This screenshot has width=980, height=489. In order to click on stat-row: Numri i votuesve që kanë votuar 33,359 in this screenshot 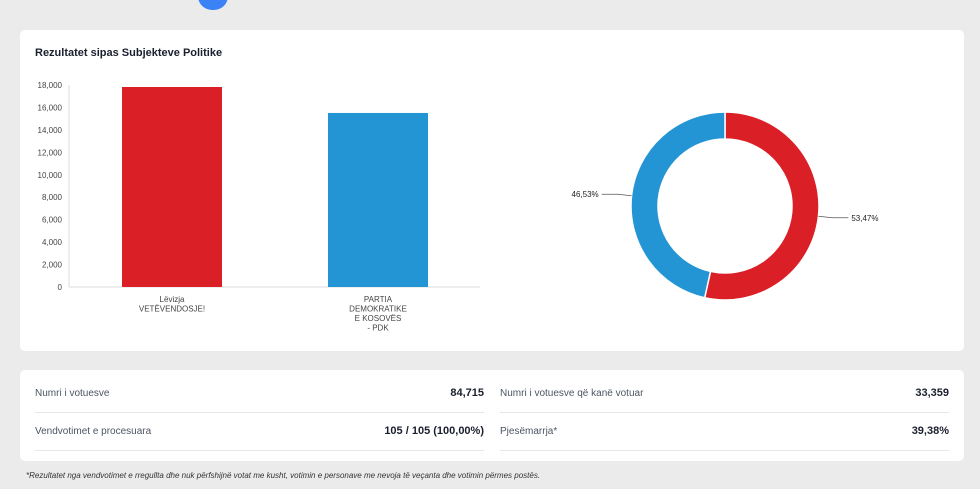, I will do `click(724, 393)`.